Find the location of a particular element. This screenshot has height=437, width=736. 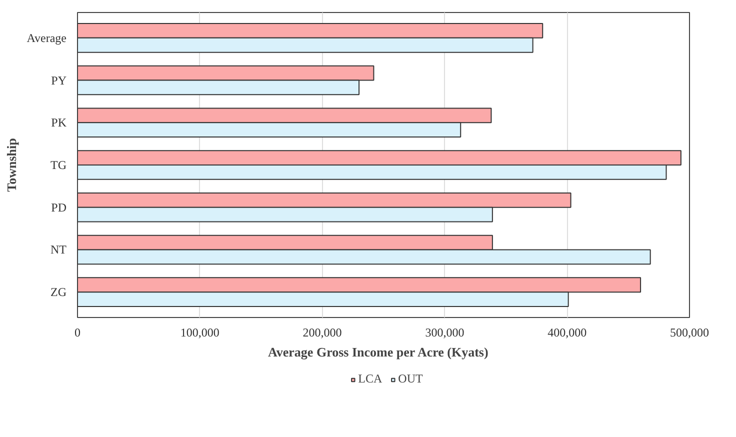

y-tick-label: NT is located at coordinates (59, 249).